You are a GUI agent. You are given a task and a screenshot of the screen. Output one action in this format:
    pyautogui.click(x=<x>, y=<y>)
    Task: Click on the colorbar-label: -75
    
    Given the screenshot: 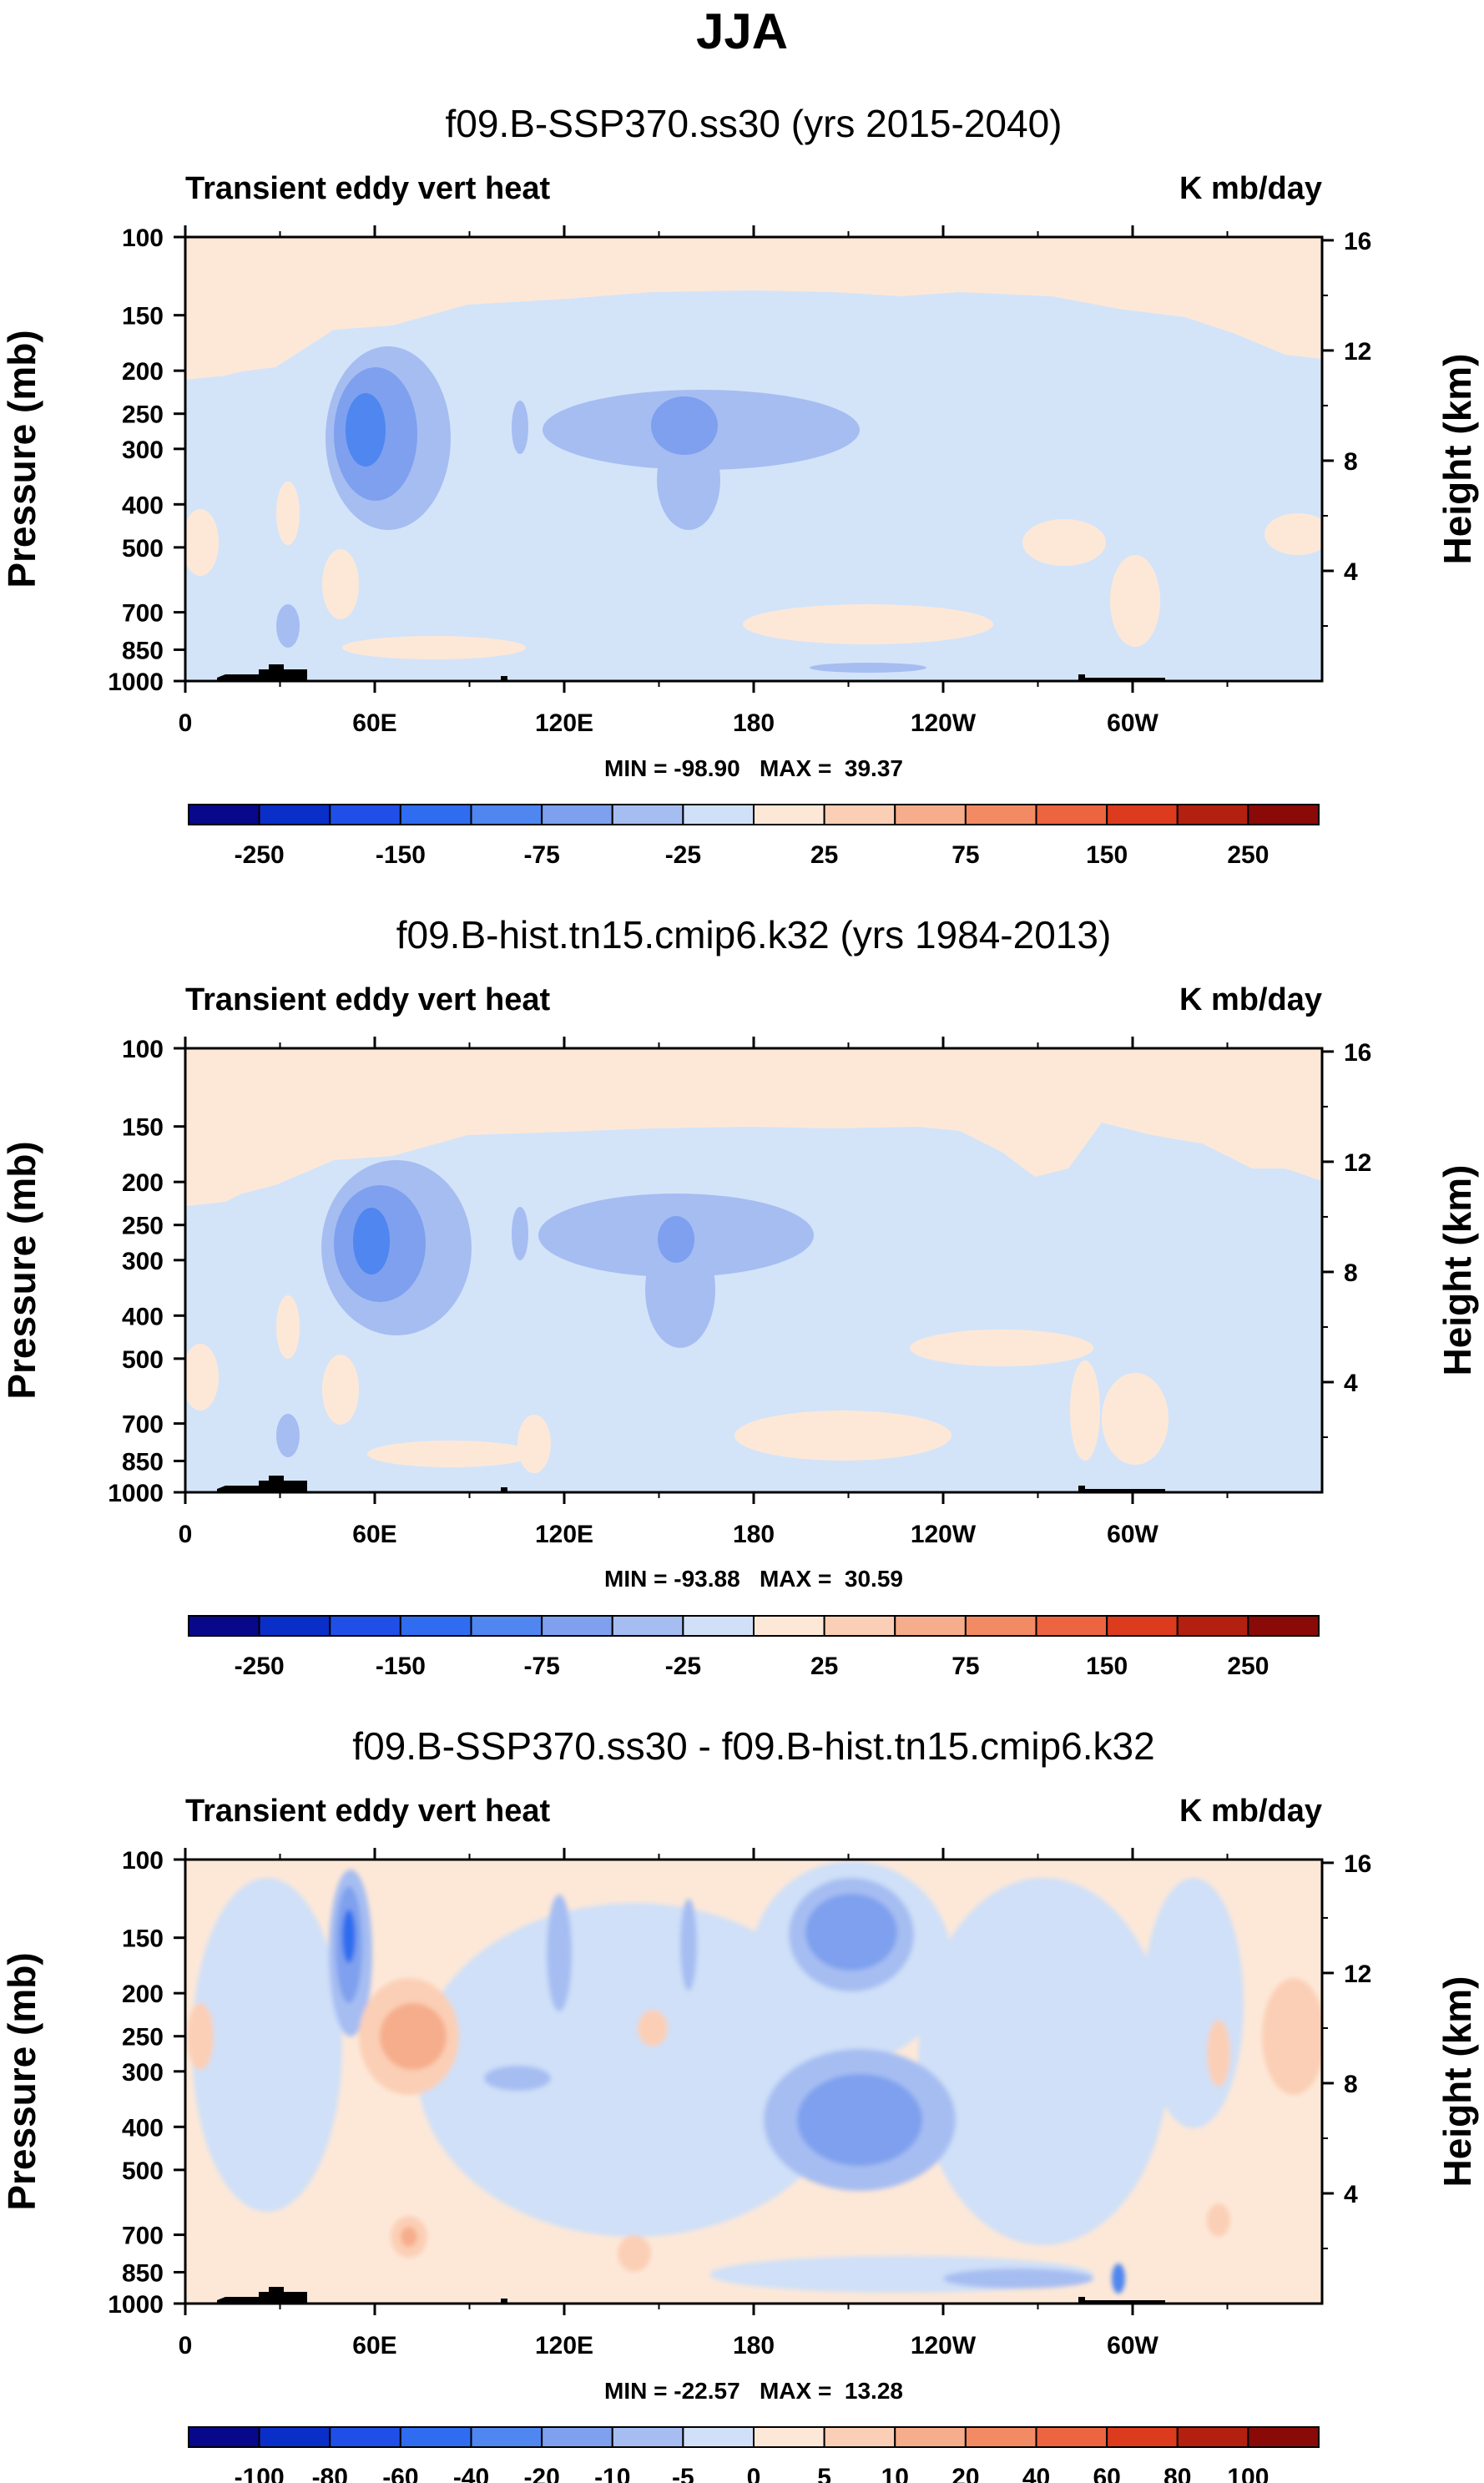 What is the action you would take?
    pyautogui.click(x=541, y=1667)
    